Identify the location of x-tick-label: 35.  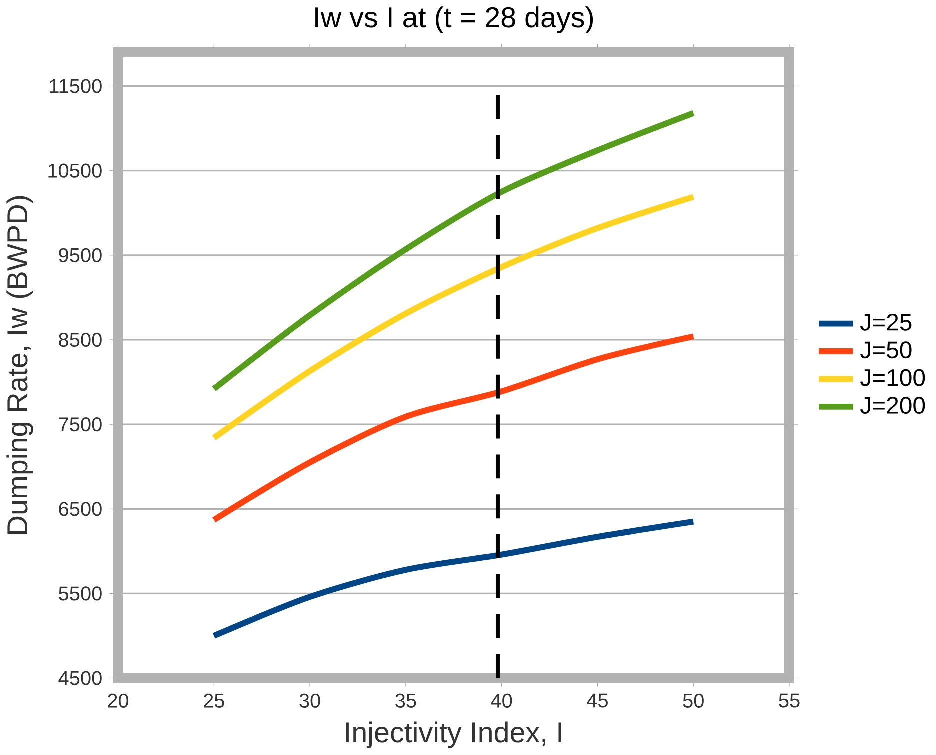
(406, 701).